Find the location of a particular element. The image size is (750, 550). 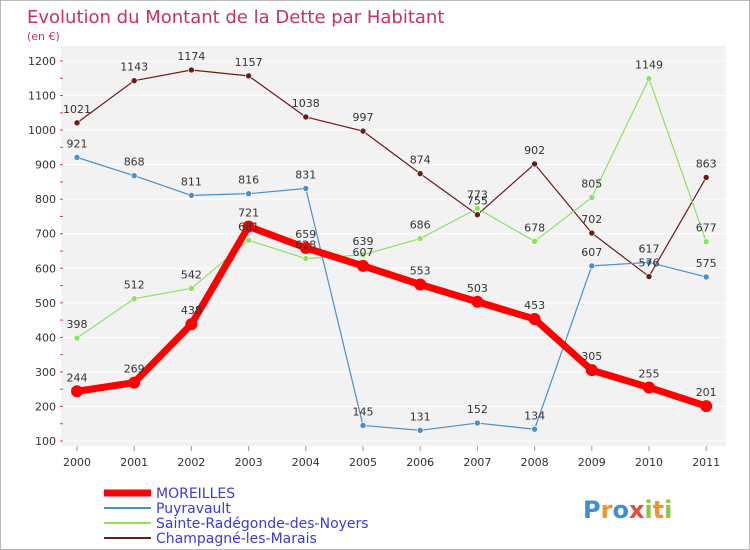

data-label: 874 is located at coordinates (420, 160).